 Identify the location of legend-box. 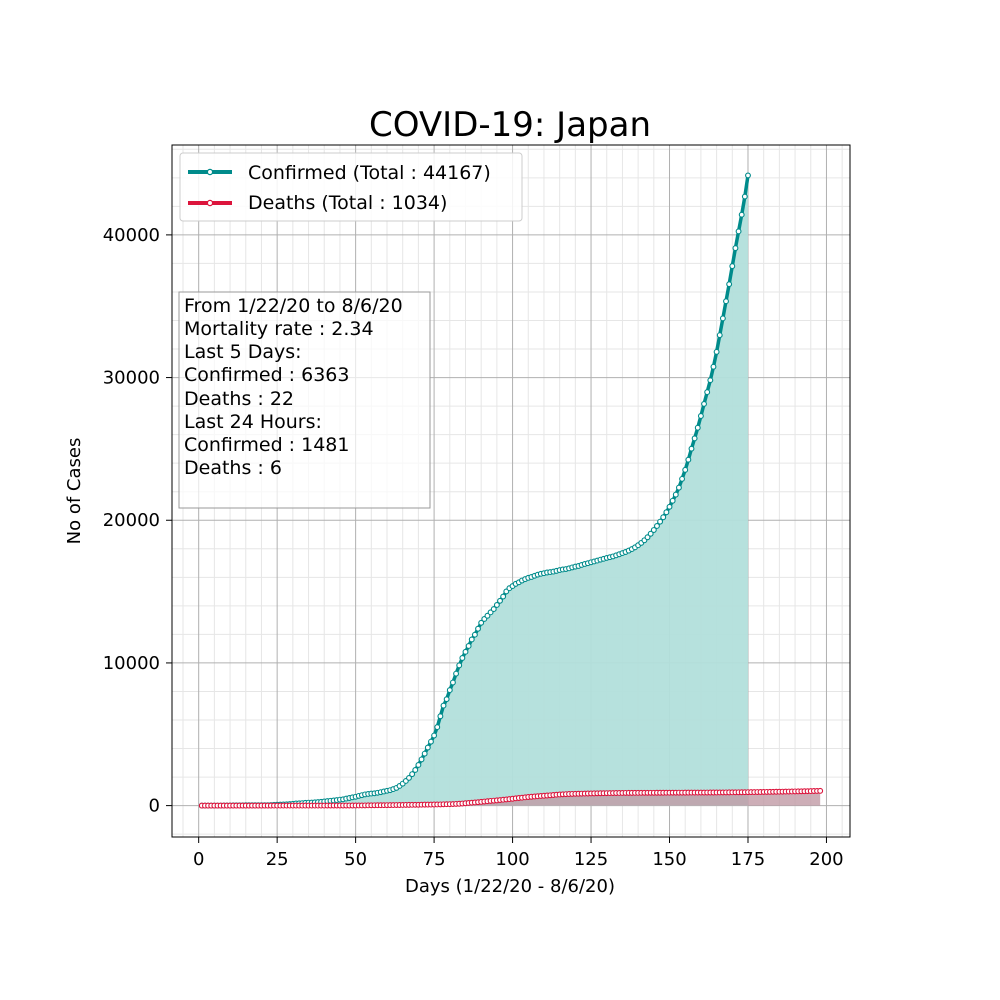
(351, 187).